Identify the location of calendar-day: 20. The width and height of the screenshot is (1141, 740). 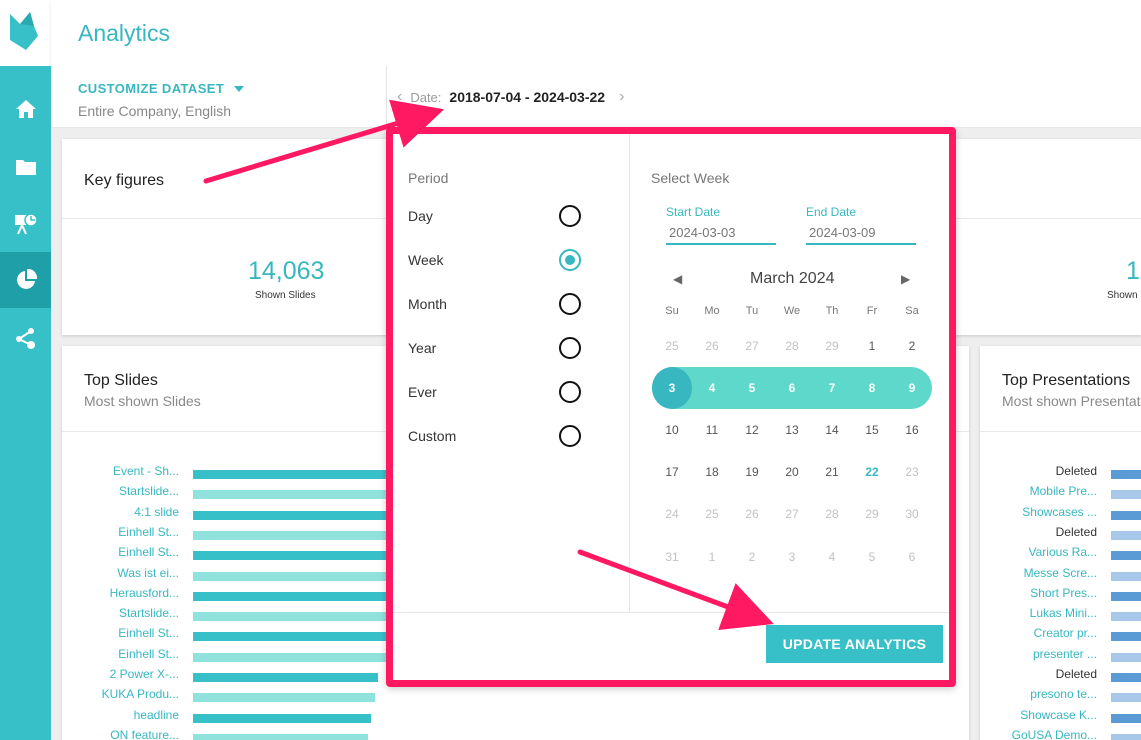
(792, 472).